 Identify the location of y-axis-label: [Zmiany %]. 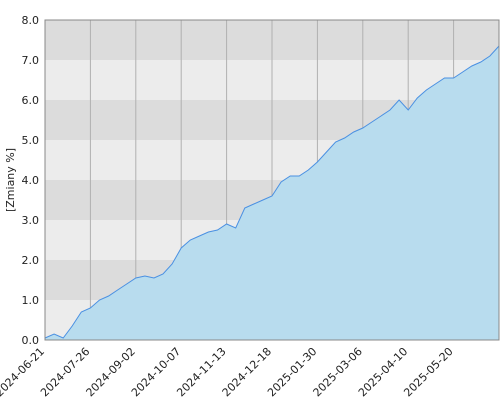
(10, 180).